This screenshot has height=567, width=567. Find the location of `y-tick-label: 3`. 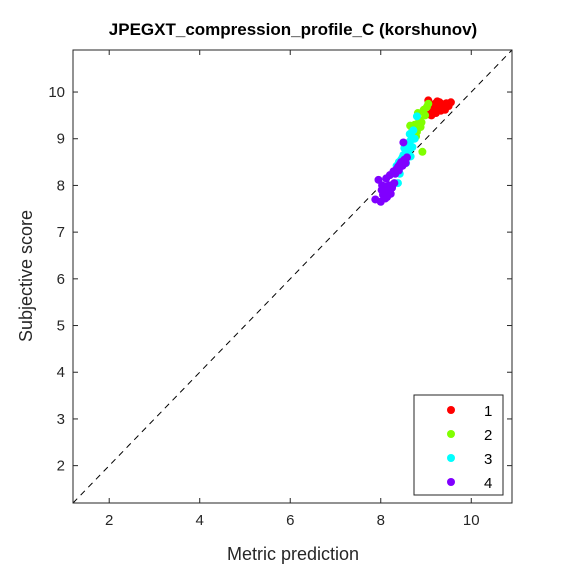

y-tick-label: 3 is located at coordinates (61, 419).